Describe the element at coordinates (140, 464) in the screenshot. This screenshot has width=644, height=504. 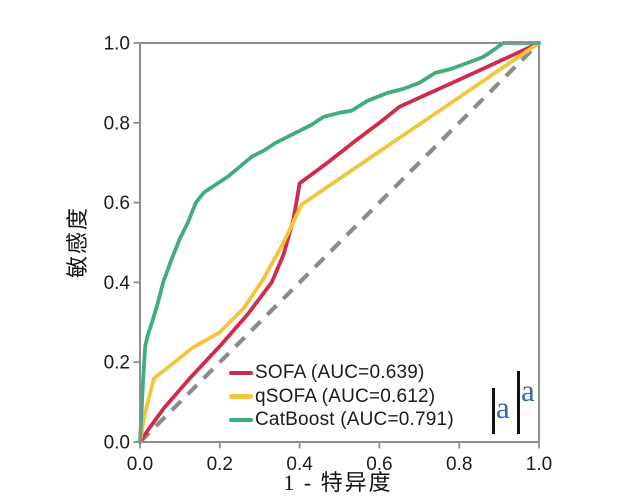
I see `x-tick-label: 0.0` at that location.